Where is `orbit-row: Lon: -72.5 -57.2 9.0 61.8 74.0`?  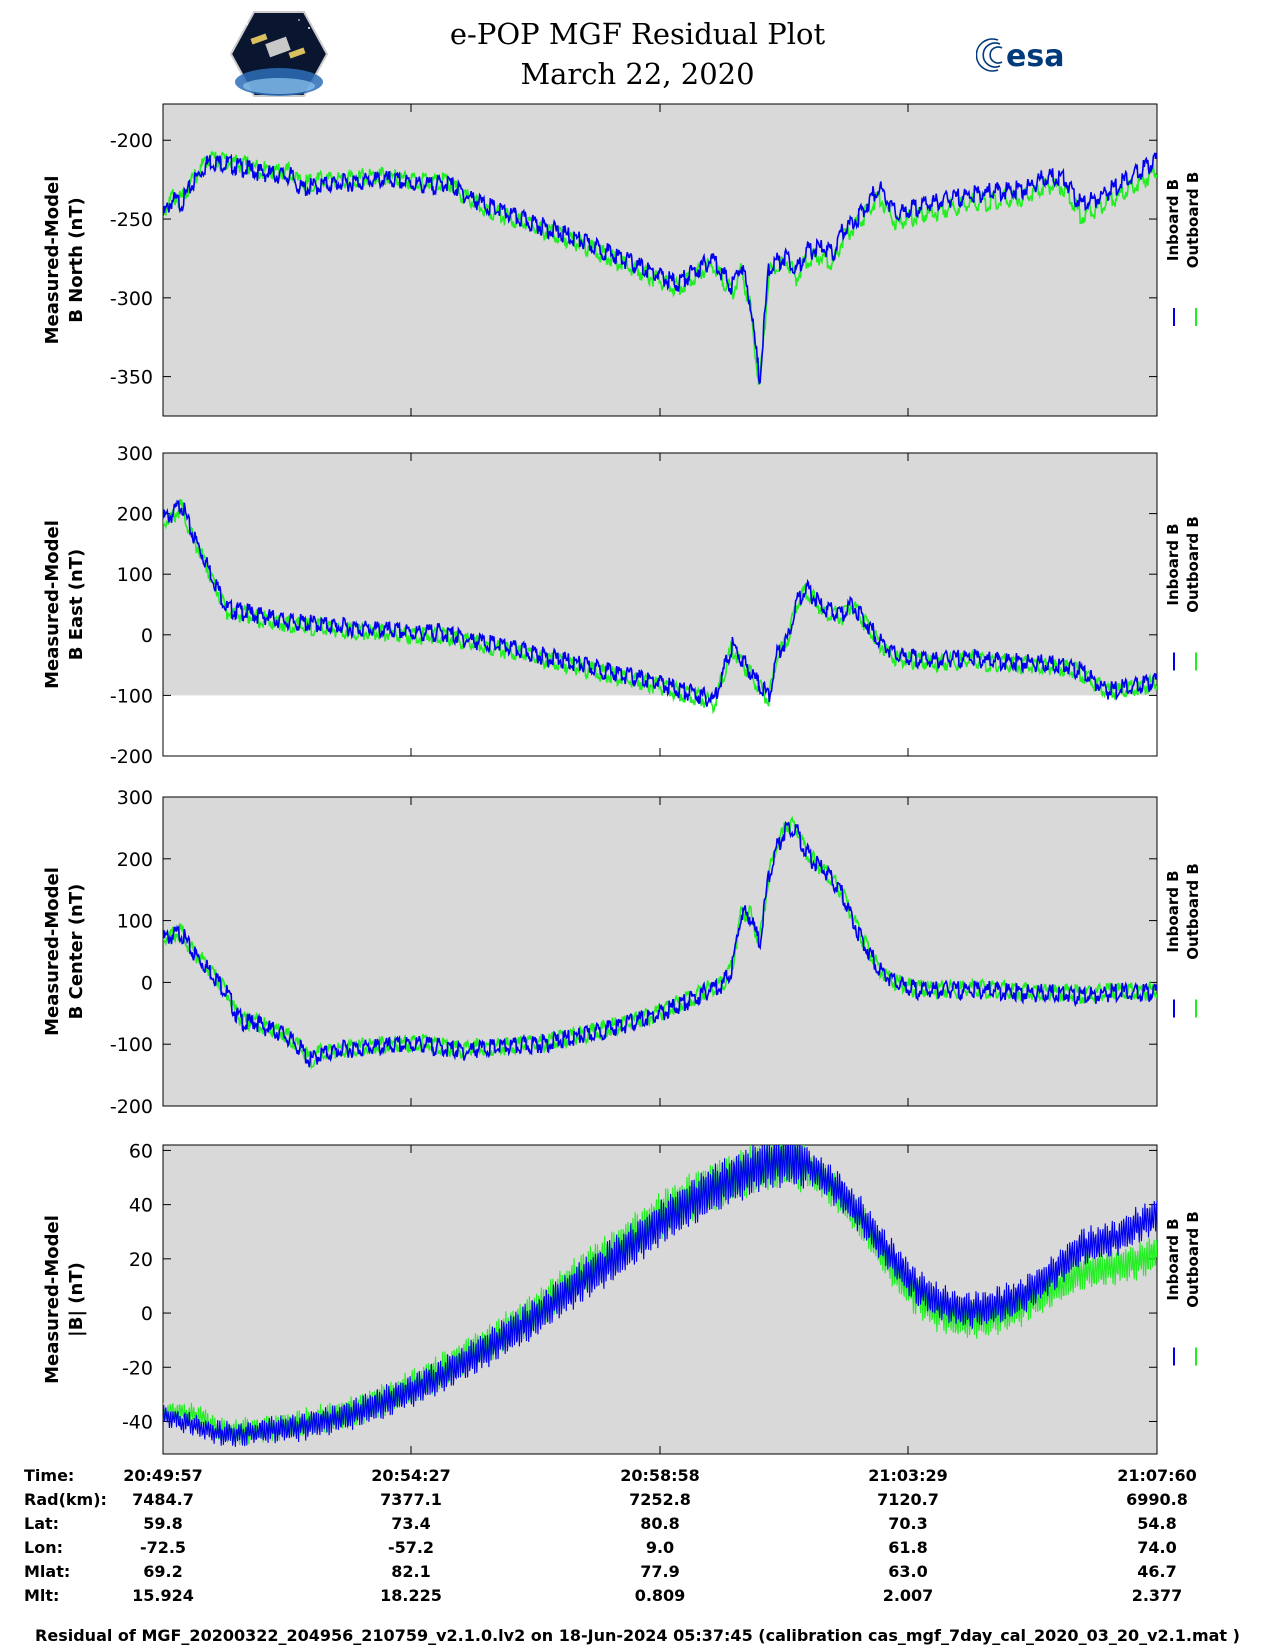
orbit-row: Lon: -72.5 -57.2 9.0 61.8 74.0 is located at coordinates (637, 1550).